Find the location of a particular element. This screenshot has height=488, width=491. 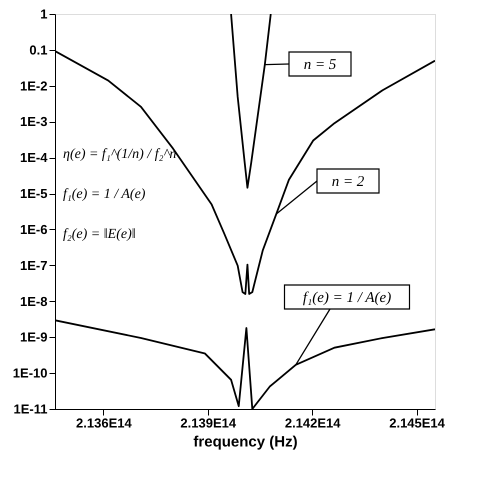

y-tick-label: 1E-6 is located at coordinates (34, 229).